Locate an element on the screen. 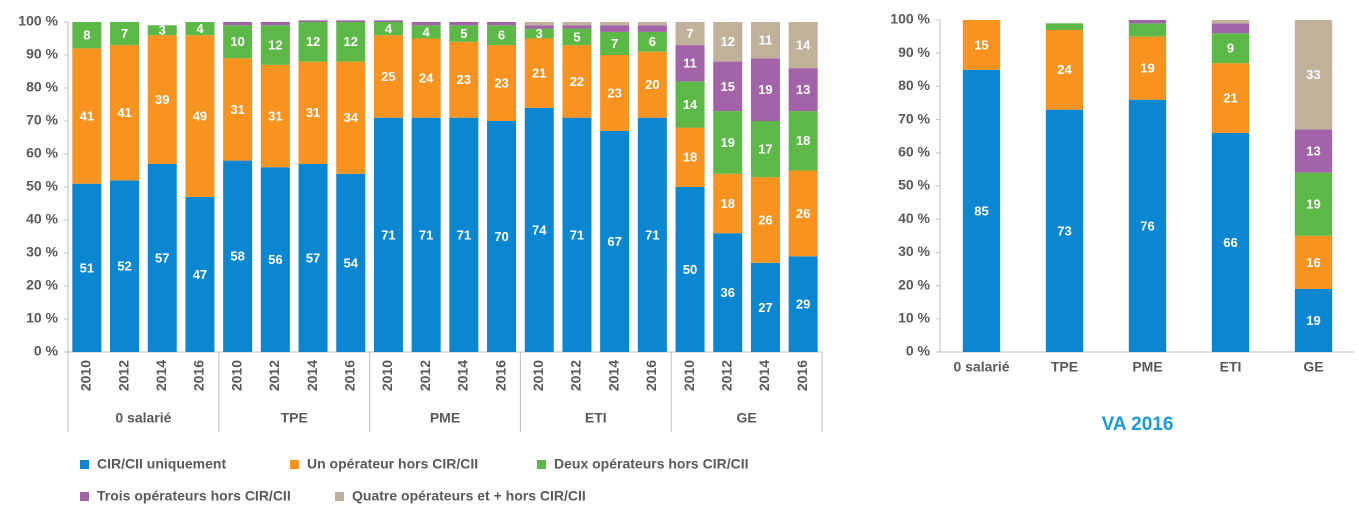  y-tick-label: 50 % is located at coordinates (914, 185).